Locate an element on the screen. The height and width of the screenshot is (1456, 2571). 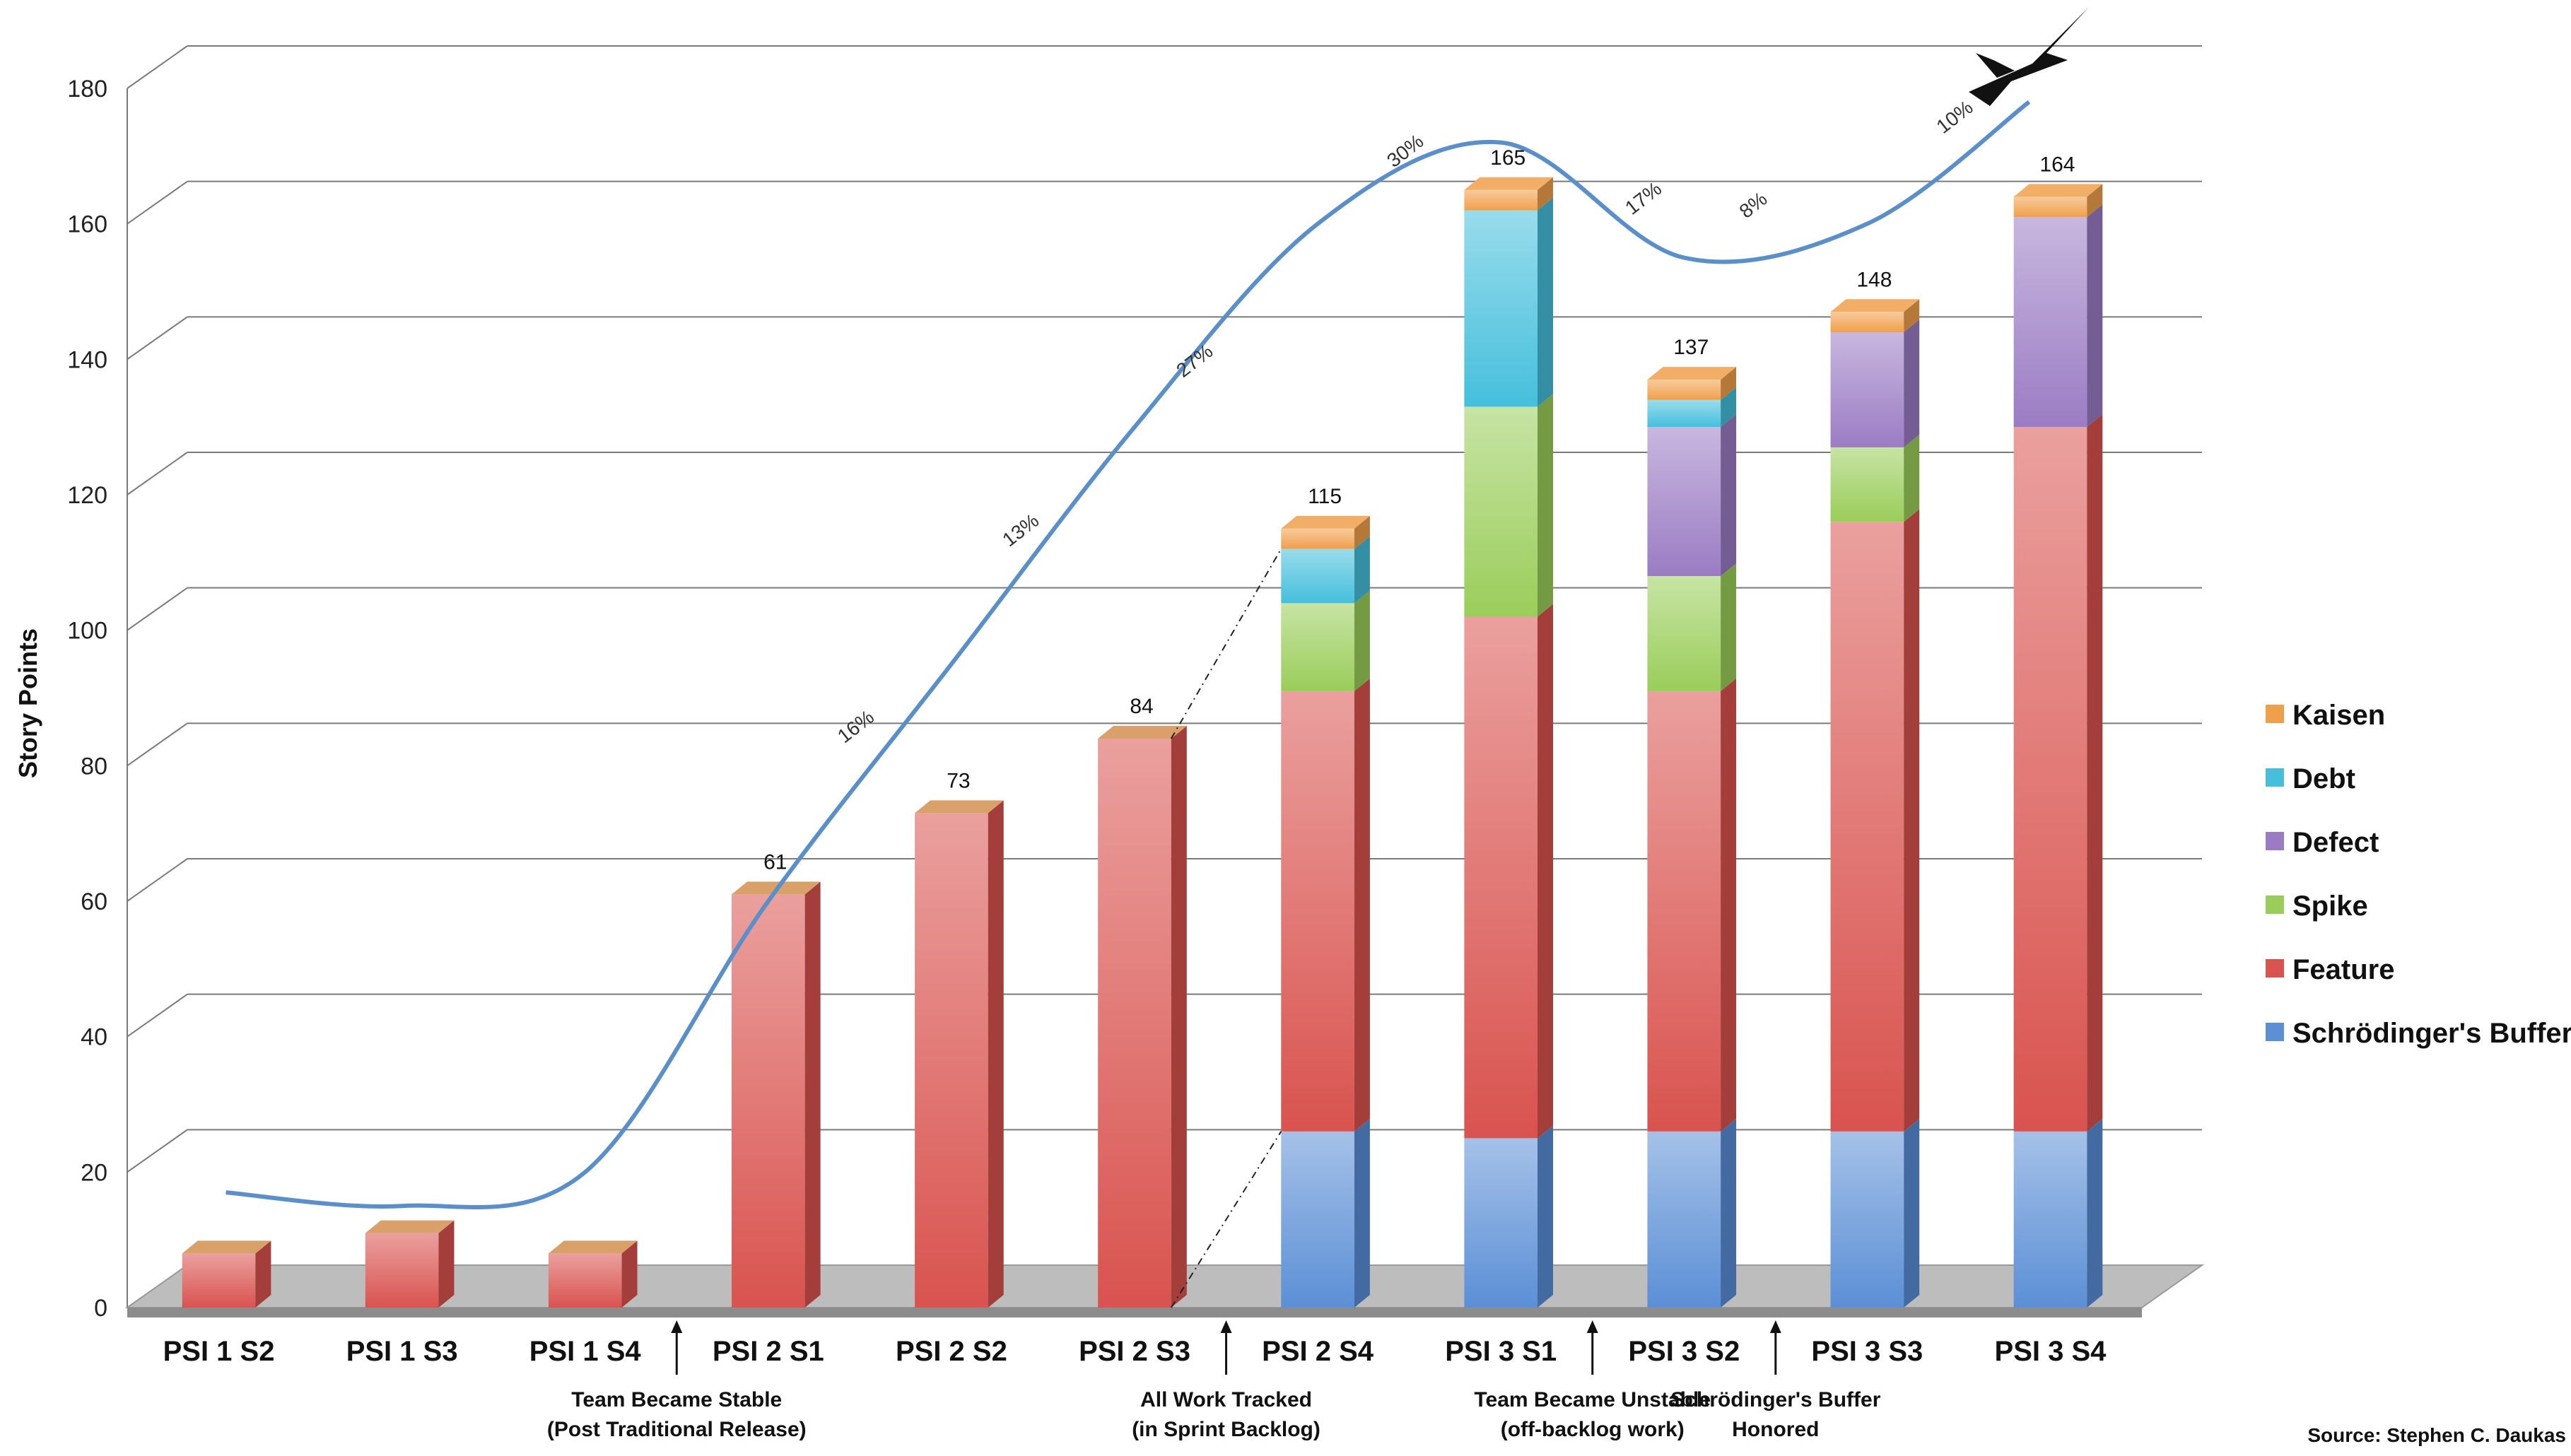
trend-percent-label: 17% is located at coordinates (1643, 198).